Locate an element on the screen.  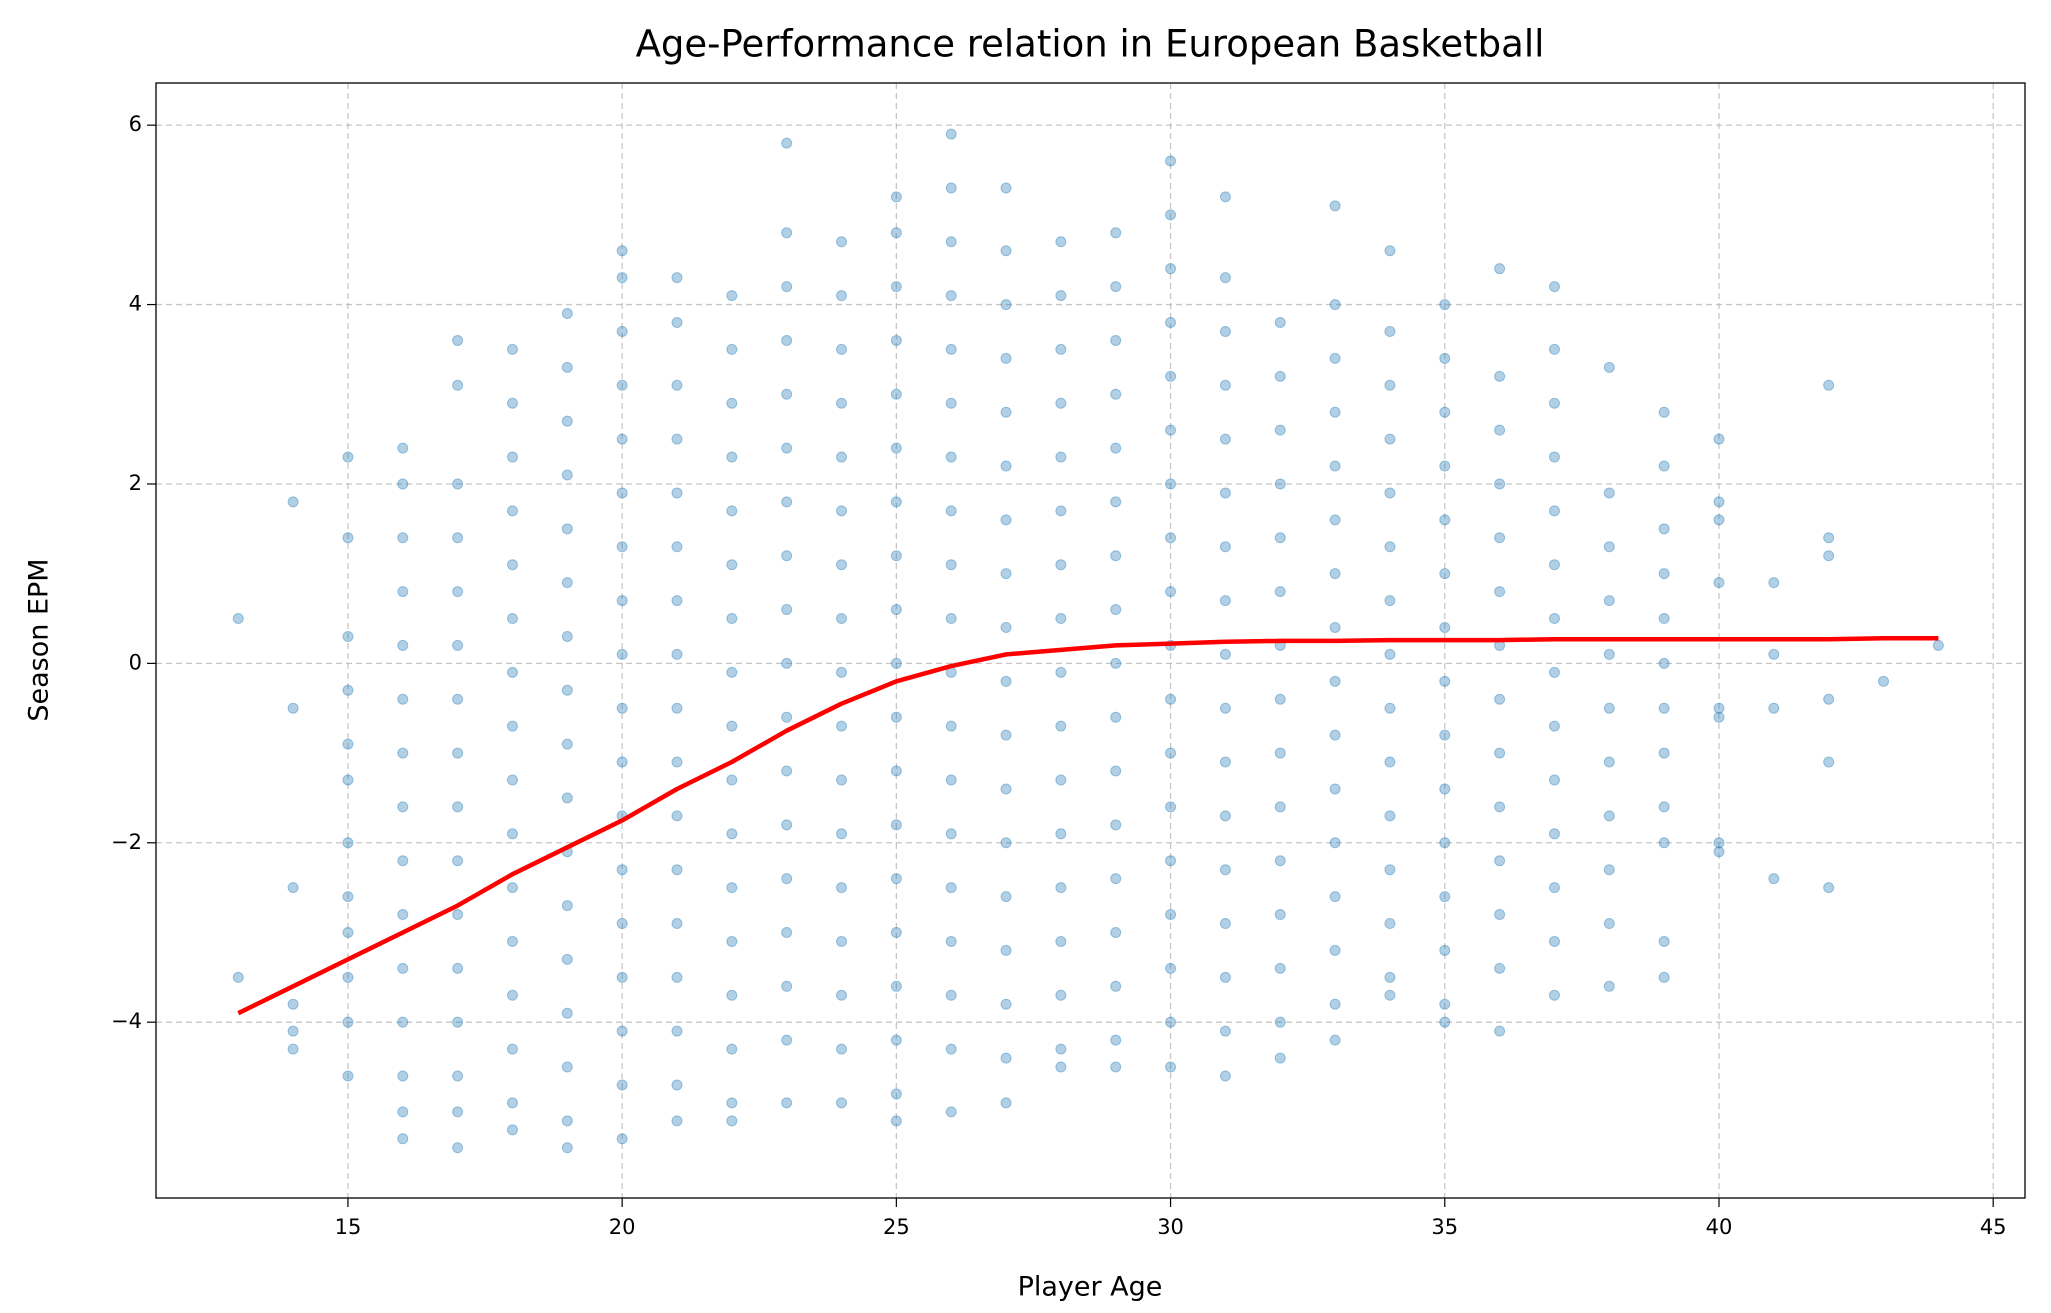
y-tick-label: 4 is located at coordinates (135, 304).